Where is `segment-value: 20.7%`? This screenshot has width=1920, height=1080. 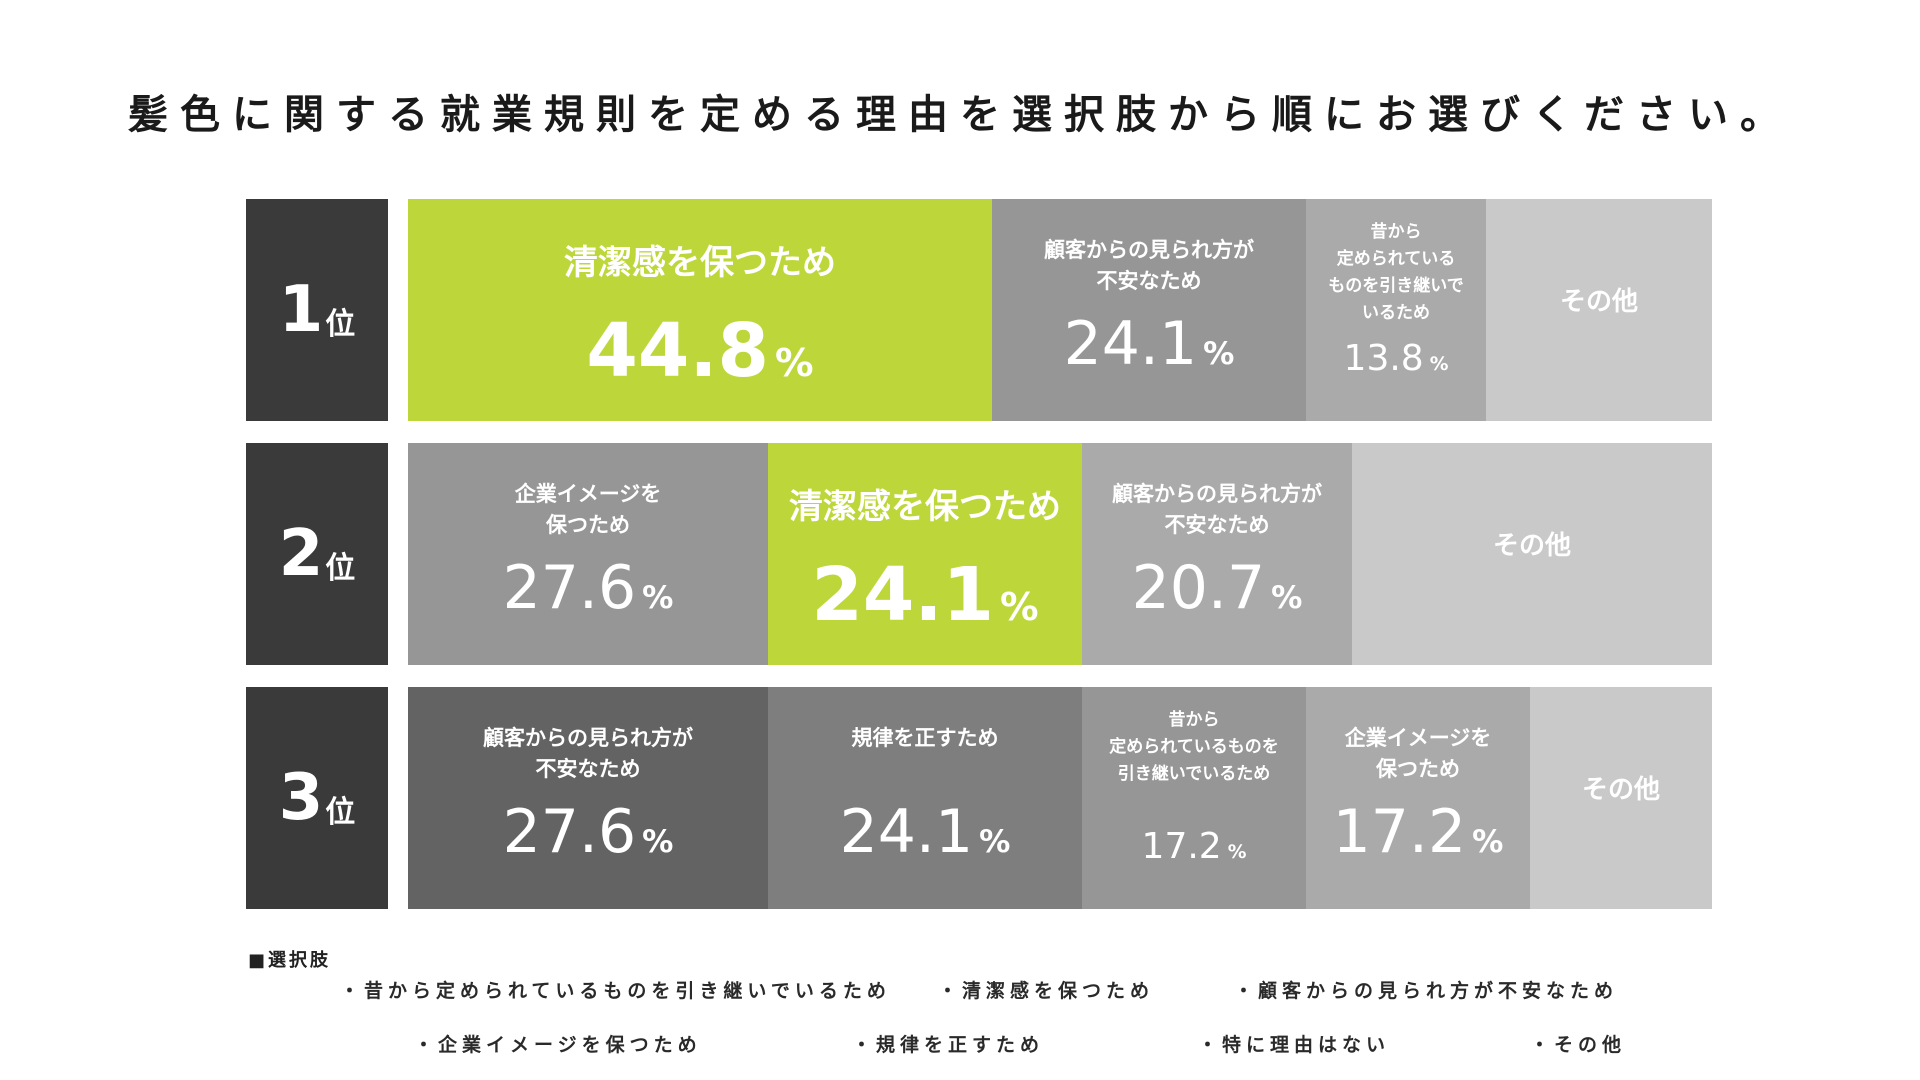 segment-value: 20.7% is located at coordinates (1217, 593).